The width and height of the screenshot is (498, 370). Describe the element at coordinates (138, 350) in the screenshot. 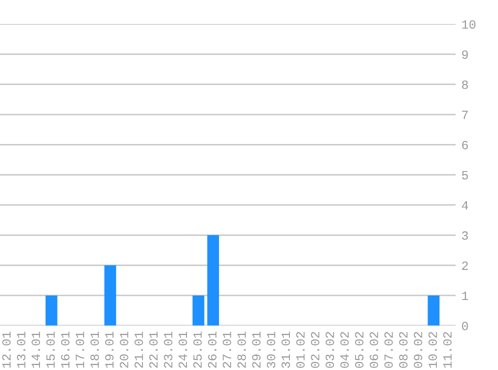

I see `x-tick-label: 21.01` at that location.